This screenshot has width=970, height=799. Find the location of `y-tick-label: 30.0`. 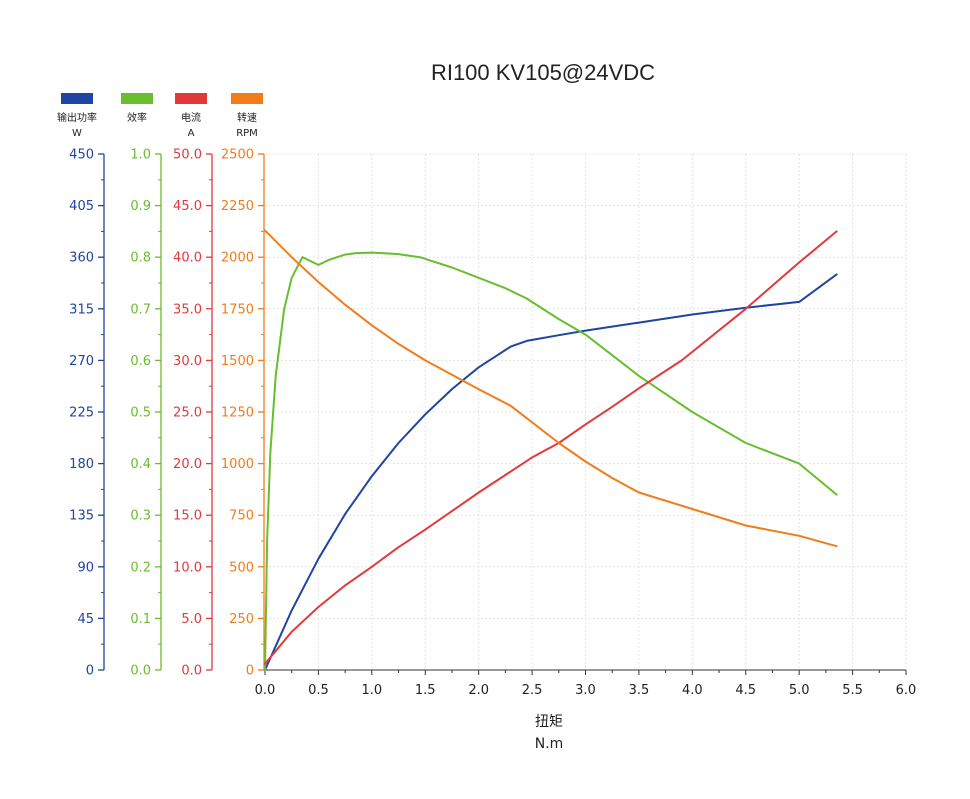

y-tick-label: 30.0 is located at coordinates (187, 361).